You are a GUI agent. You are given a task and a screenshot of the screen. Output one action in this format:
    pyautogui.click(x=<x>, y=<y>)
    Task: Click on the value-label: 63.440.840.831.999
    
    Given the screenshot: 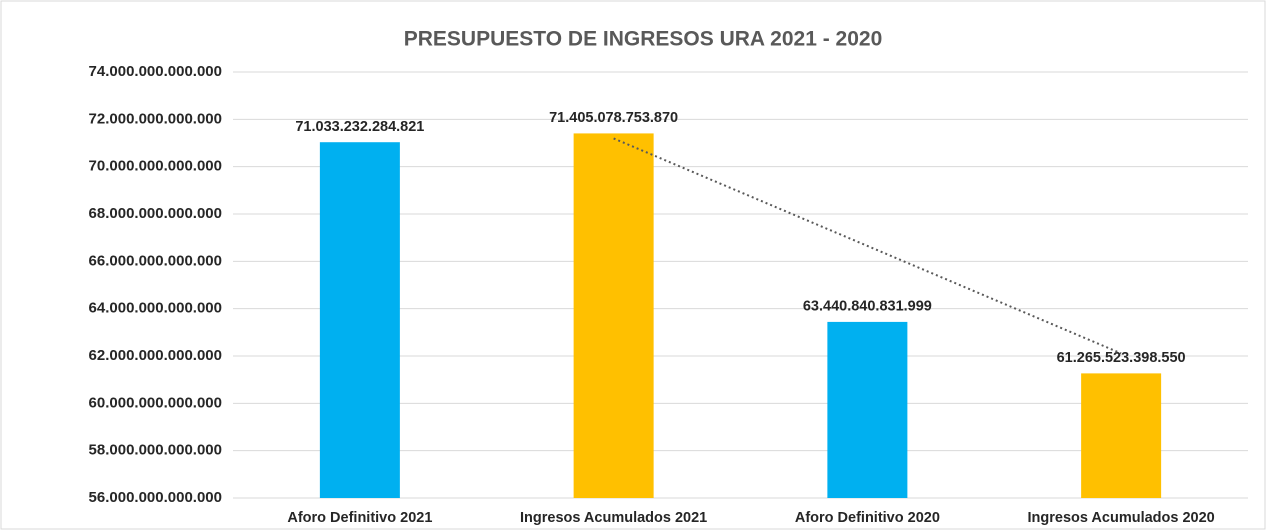 What is the action you would take?
    pyautogui.click(x=867, y=307)
    